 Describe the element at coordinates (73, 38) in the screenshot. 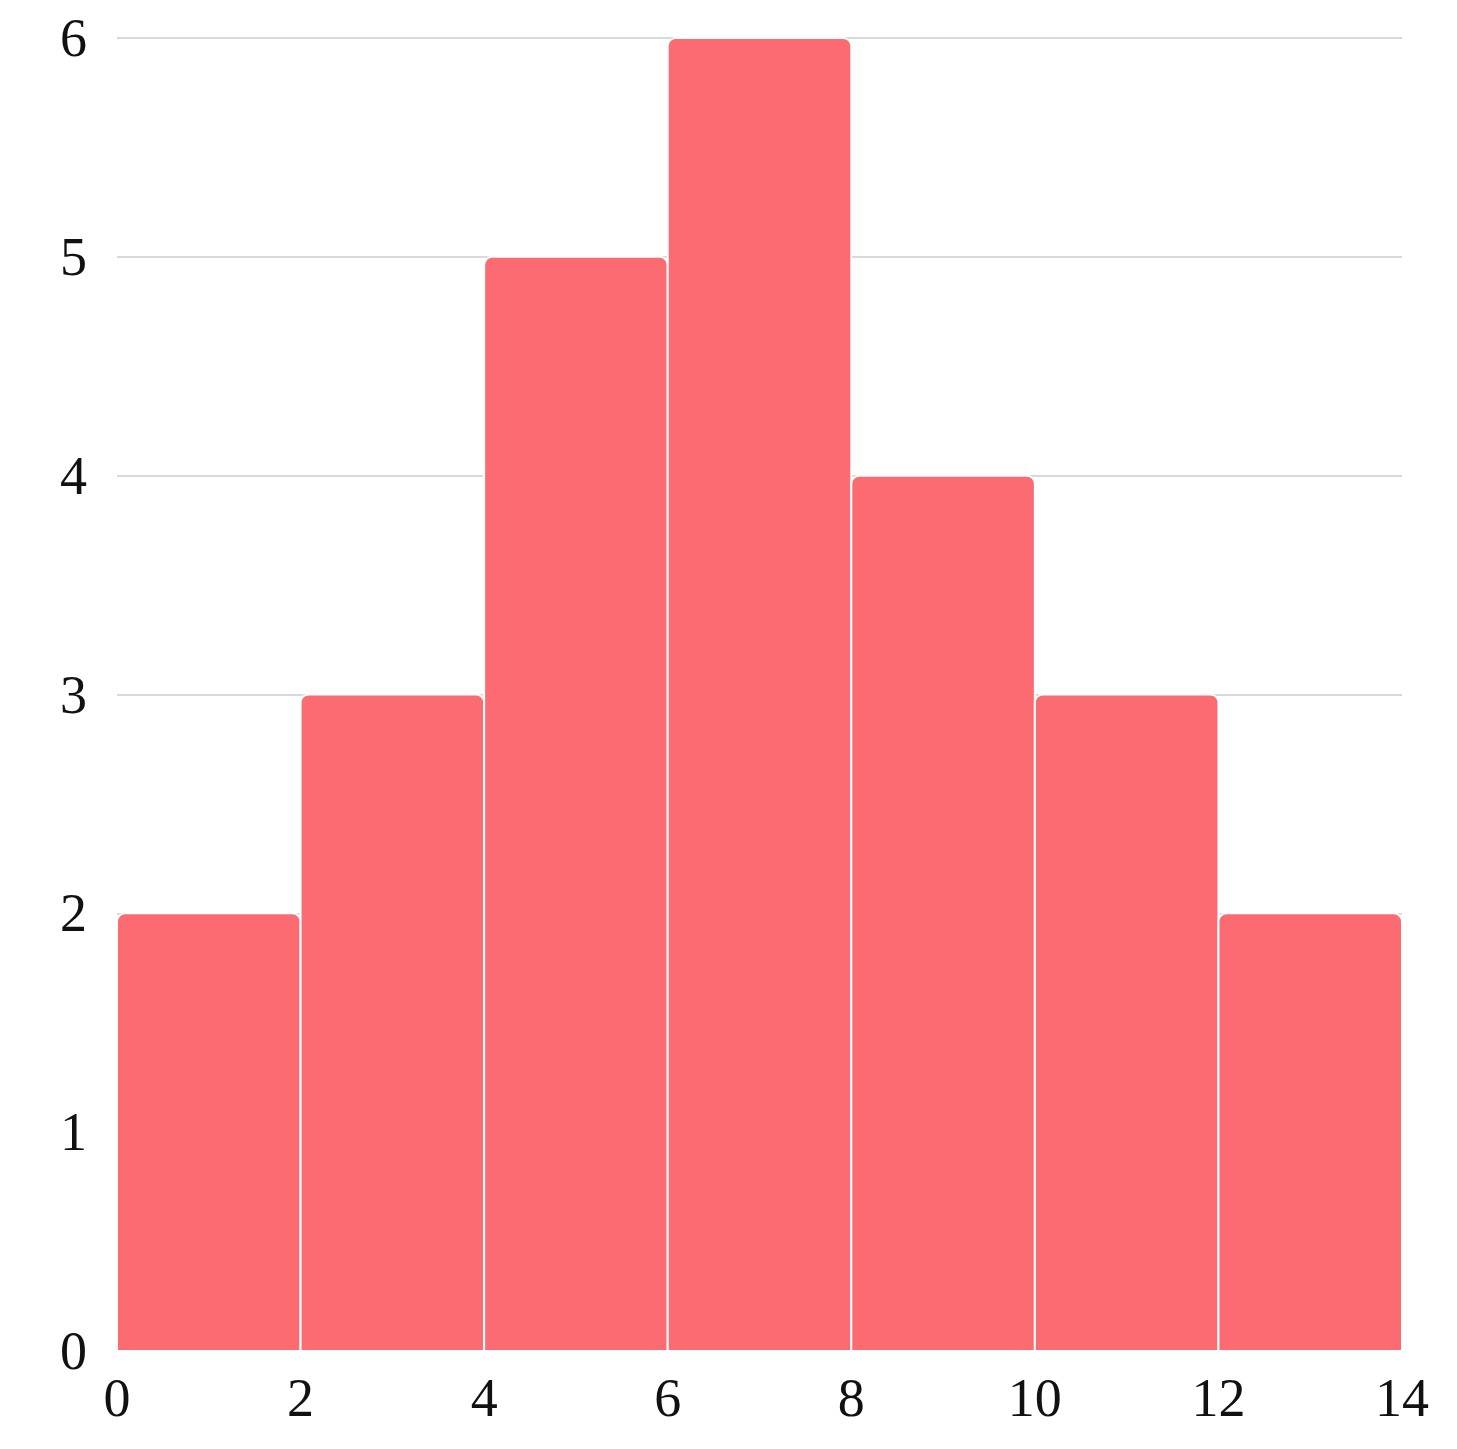

I see `y-tick-label: 6` at that location.